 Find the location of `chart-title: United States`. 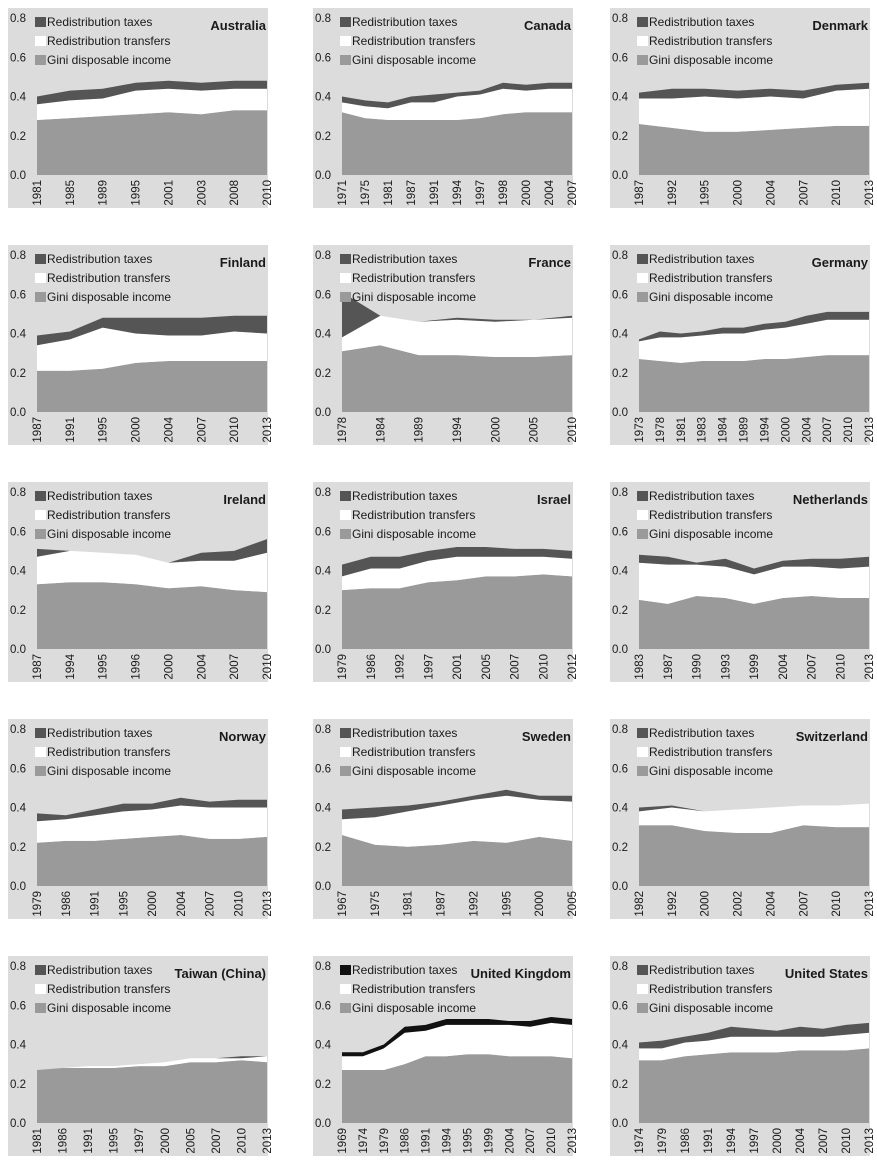

chart-title: United States is located at coordinates (826, 973).